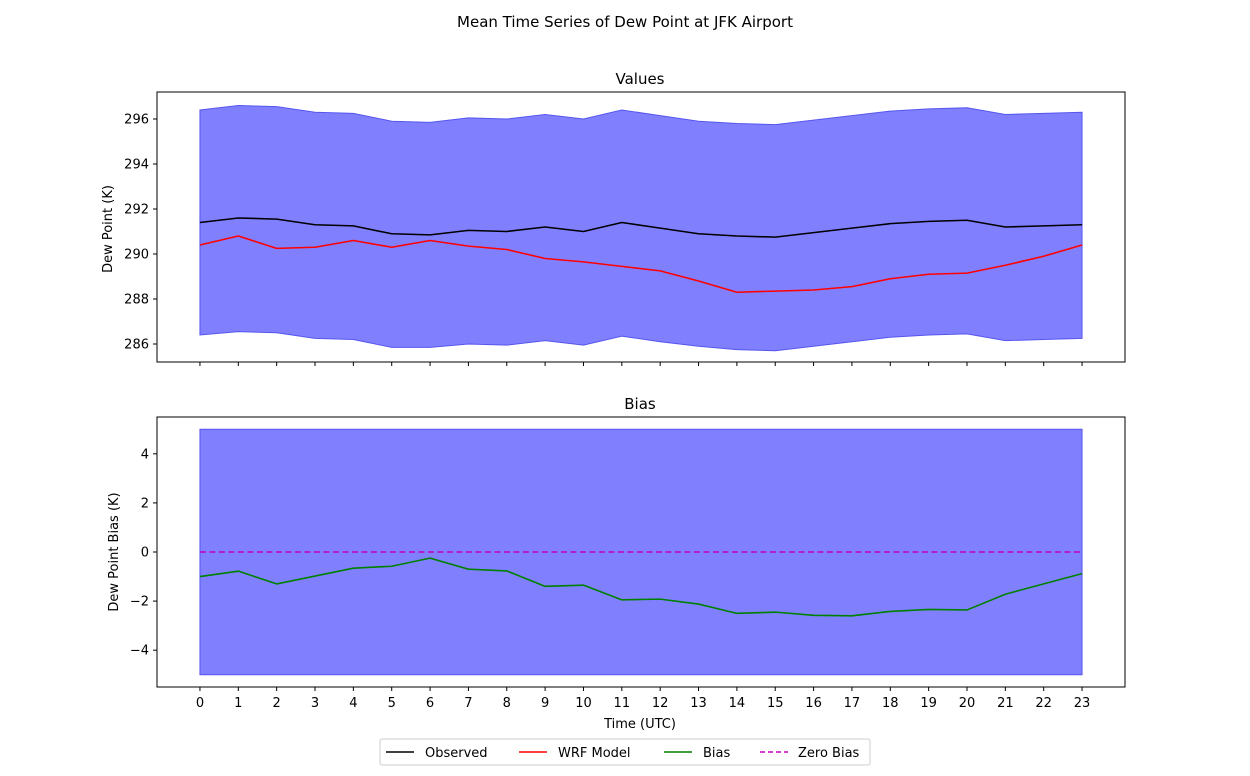  I want to click on x-tick-label: 14, so click(737, 703).